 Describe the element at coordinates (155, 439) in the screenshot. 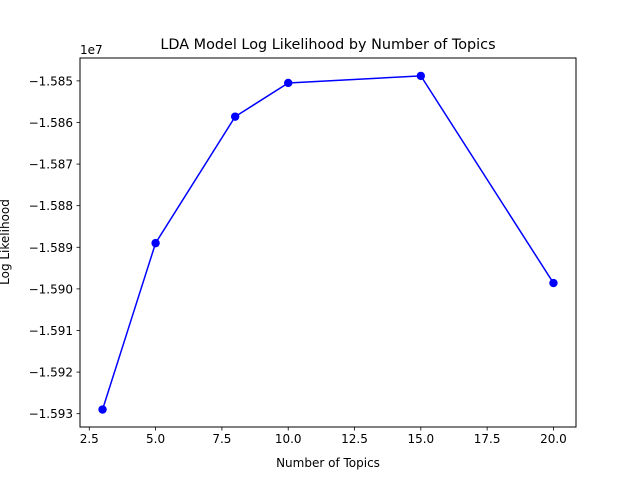

I see `x-tick-label: 5.0` at that location.